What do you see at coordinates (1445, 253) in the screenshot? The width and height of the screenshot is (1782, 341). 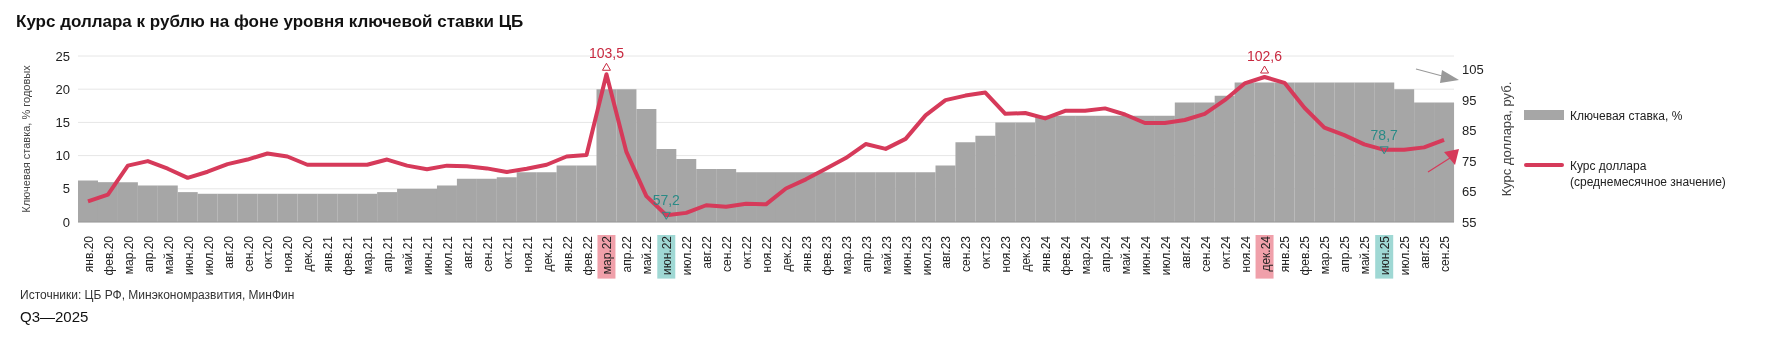 I see `x-tick-label: сен.25` at bounding box center [1445, 253].